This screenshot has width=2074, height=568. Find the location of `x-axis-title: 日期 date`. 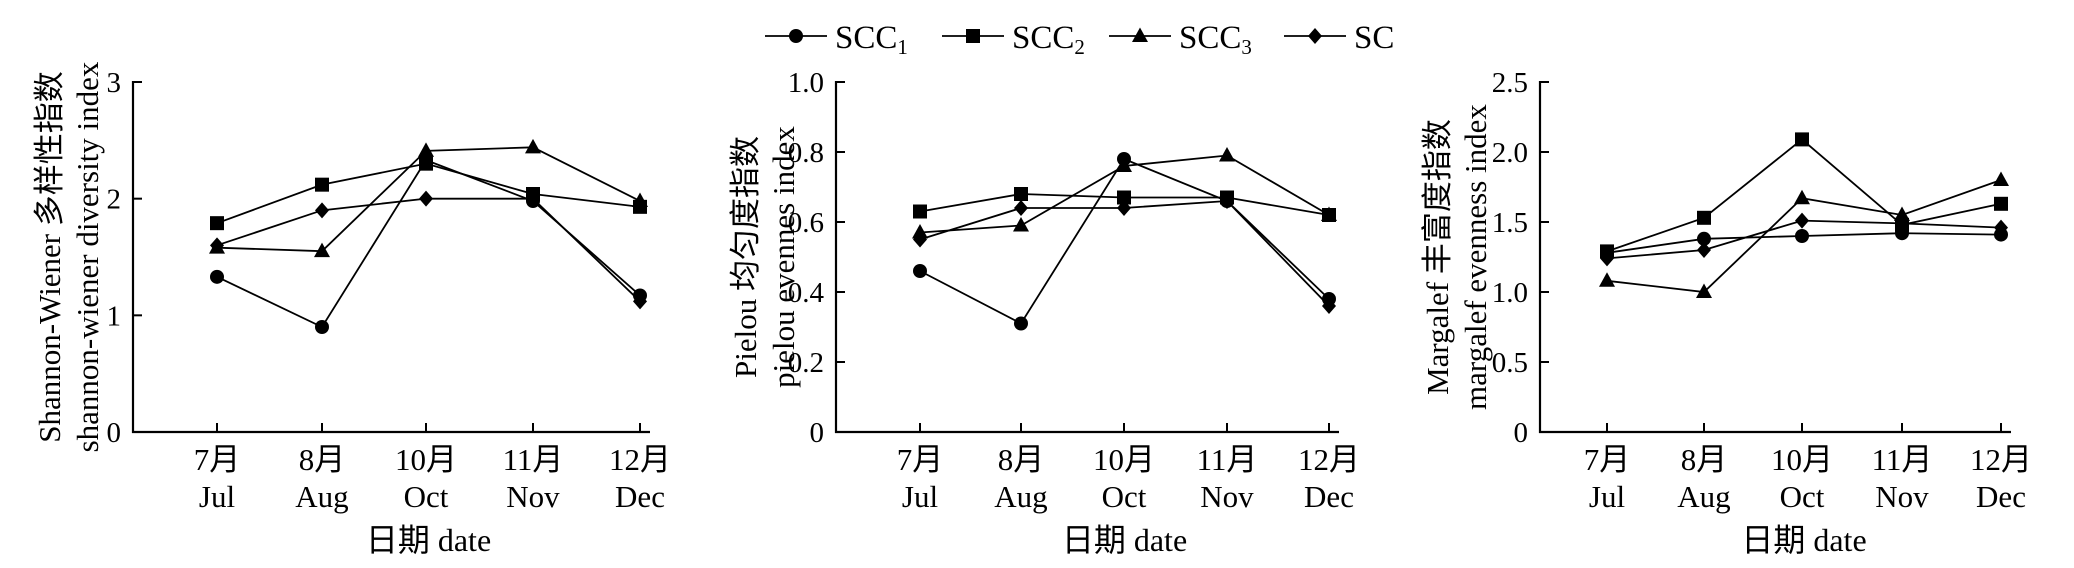

x-axis-title: 日期 date is located at coordinates (1124, 540).